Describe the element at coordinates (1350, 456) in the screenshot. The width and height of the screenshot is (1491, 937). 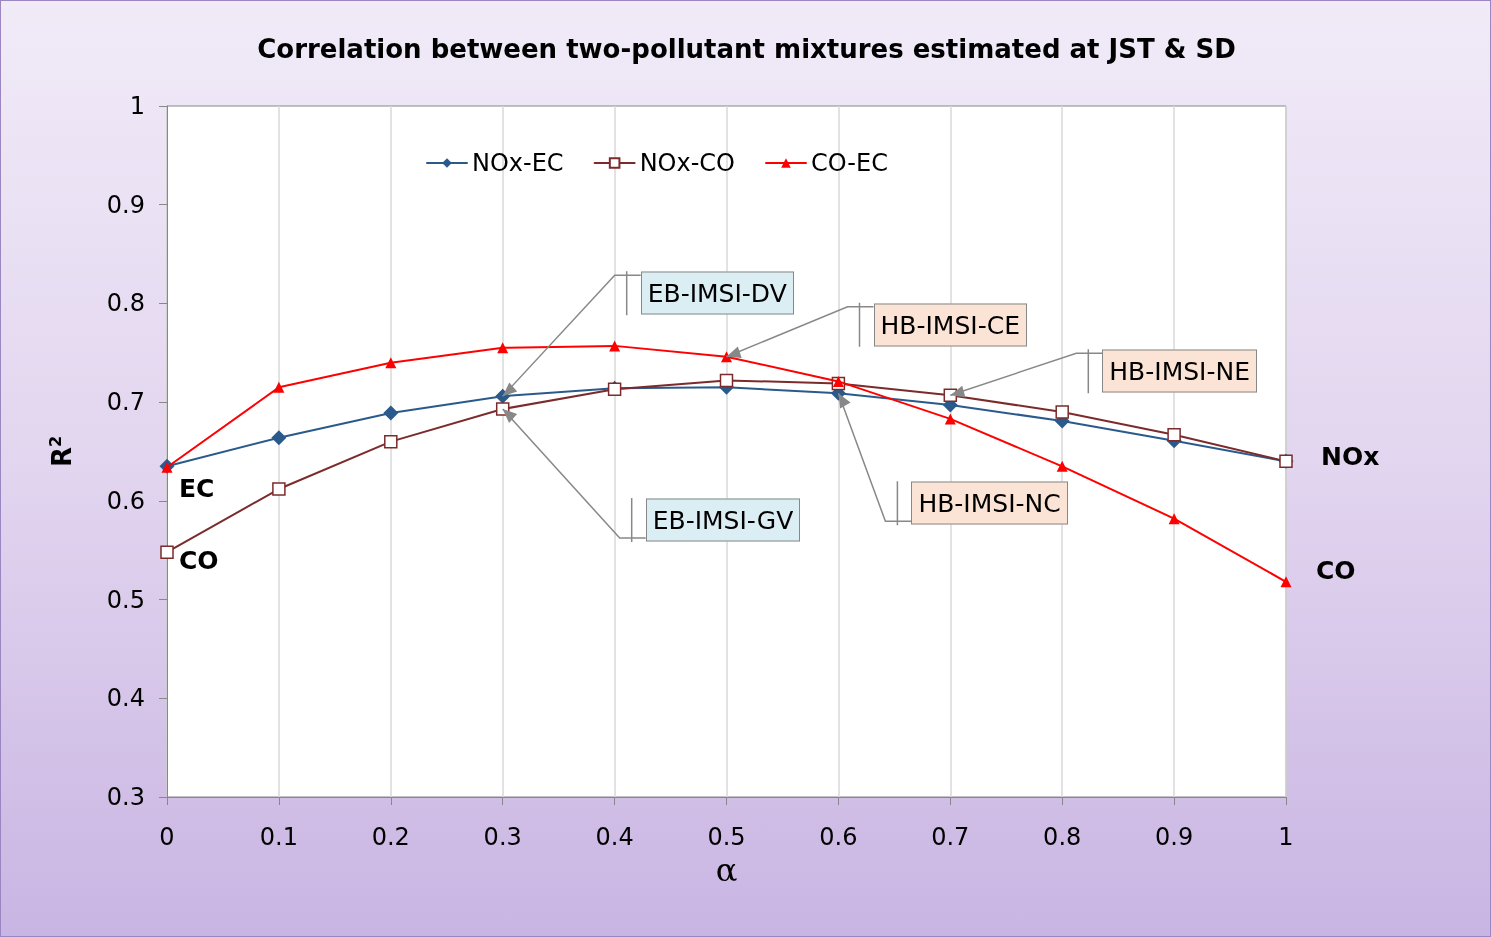
I see `annotation: NOx` at that location.